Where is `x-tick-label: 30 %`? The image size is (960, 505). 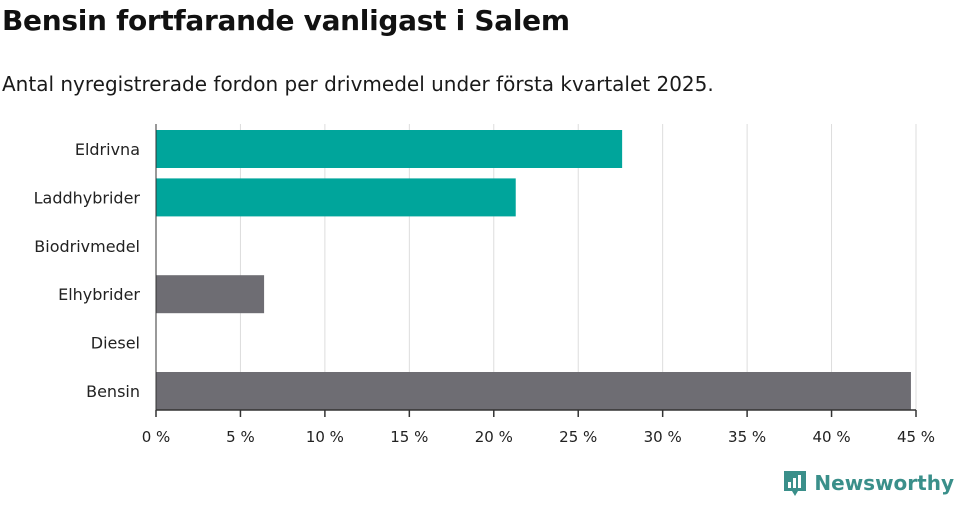 x-tick-label: 30 % is located at coordinates (663, 437).